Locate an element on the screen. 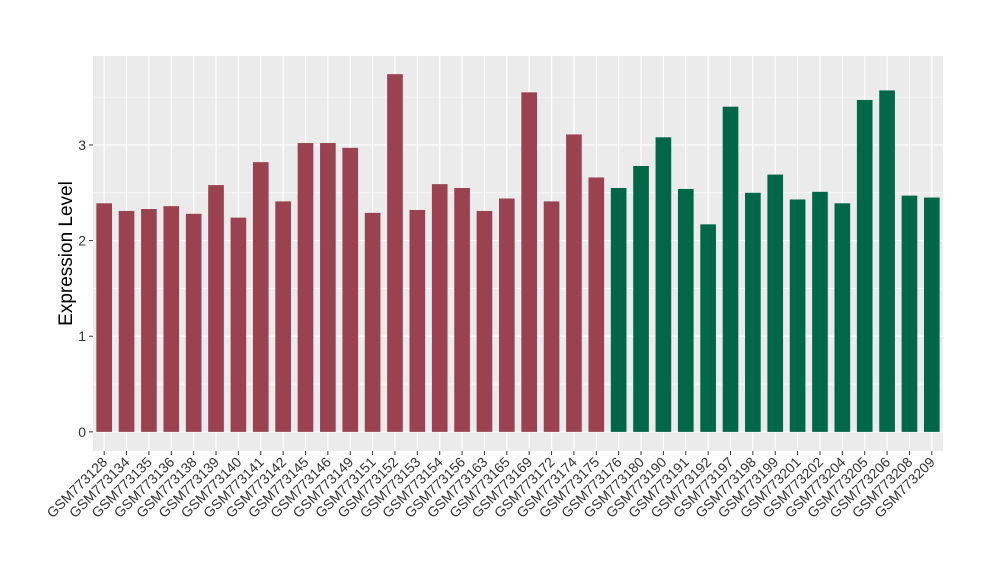 This screenshot has width=1000, height=580. bar-GSM773136 is located at coordinates (171, 319).